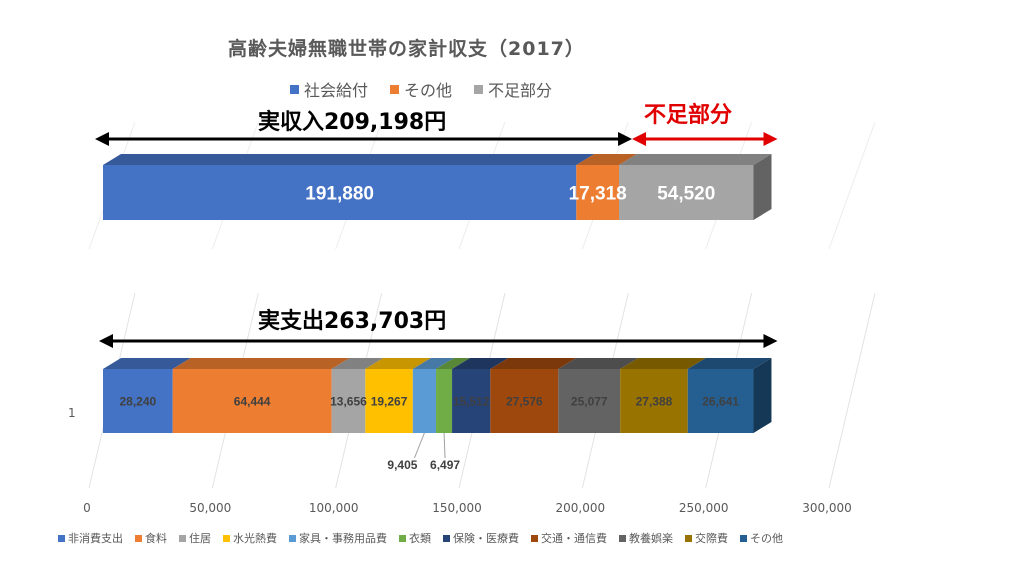  Describe the element at coordinates (574, 538) in the screenshot. I see `legend-label: 交通・通信費` at that location.